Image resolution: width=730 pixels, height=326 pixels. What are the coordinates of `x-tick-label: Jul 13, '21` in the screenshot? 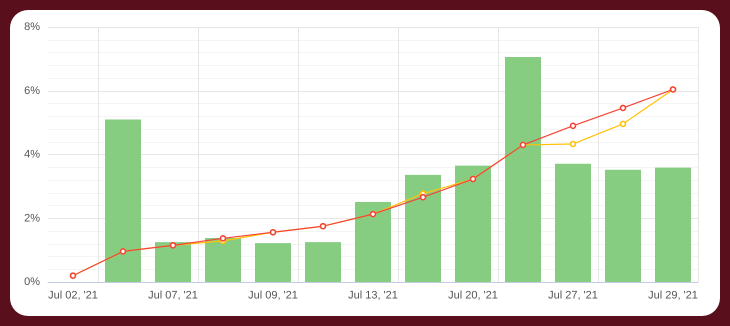 It's located at (373, 296).